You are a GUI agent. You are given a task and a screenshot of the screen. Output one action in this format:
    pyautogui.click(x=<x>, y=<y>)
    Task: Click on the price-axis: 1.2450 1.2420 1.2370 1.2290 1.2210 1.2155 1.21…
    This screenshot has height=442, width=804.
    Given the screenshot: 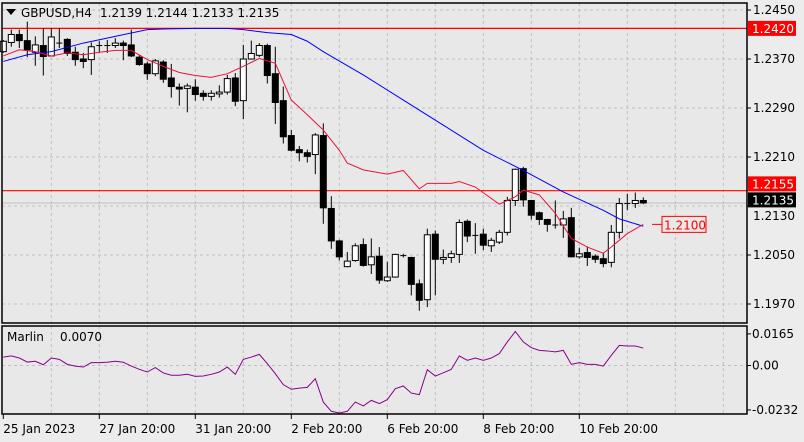 What is the action you would take?
    pyautogui.click(x=771, y=157)
    